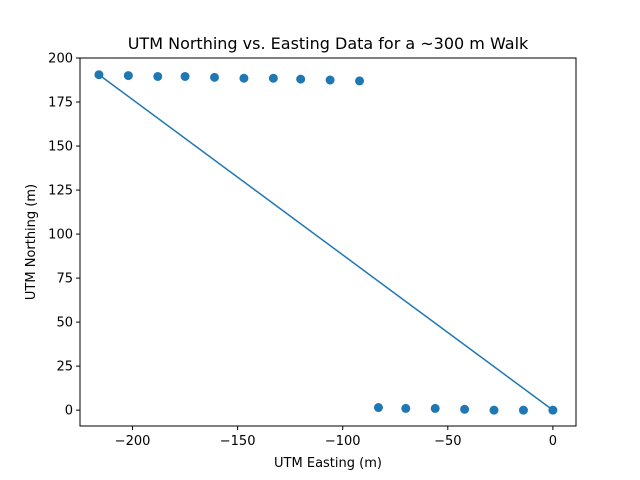  I want to click on y-axis-ticks: 0 25 50 75 100 125 150 175 200, so click(64, 235).